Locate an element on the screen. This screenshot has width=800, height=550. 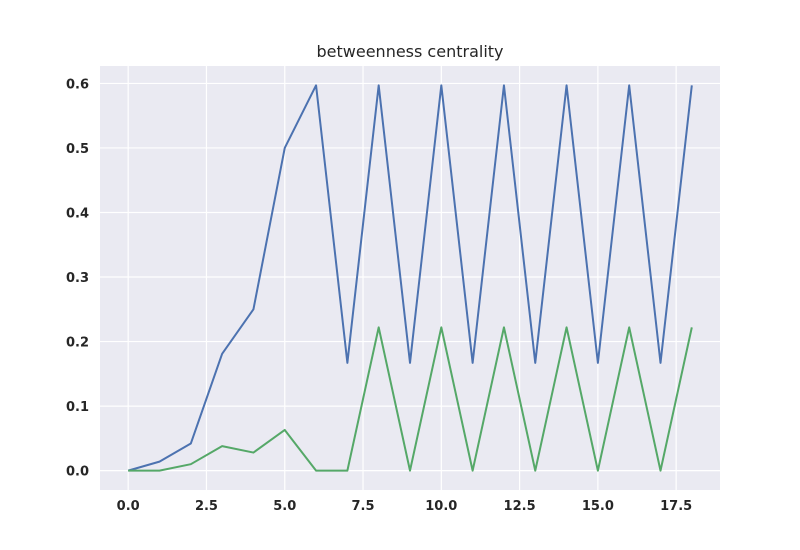
x-tick-label: 5.0 is located at coordinates (284, 506).